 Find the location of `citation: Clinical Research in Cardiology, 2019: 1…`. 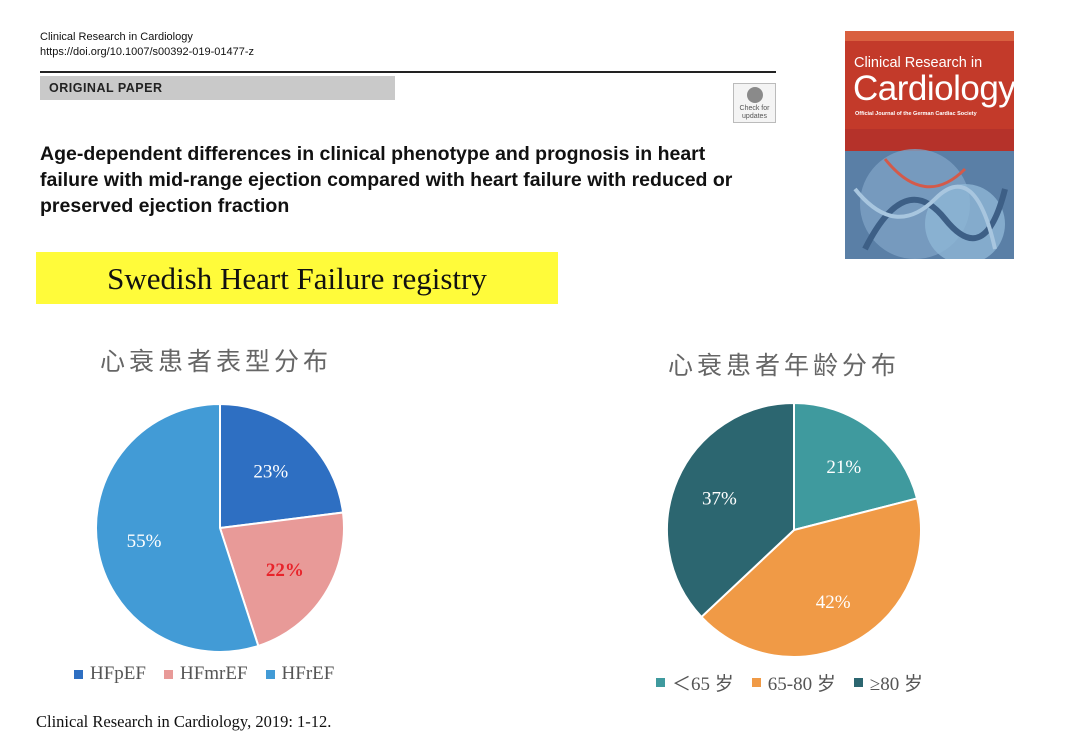

citation: Clinical Research in Cardiology, 2019: 1… is located at coordinates (184, 721).